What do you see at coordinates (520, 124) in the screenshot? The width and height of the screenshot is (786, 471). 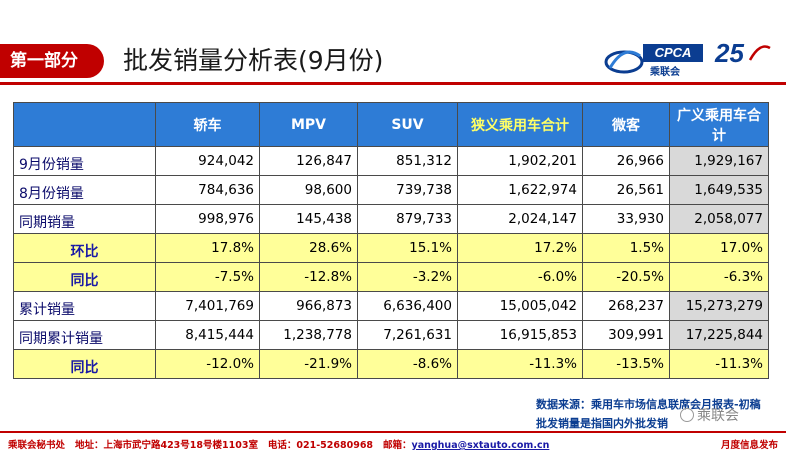 I see `column-header-narrow-total: 狭义乘用车合计` at bounding box center [520, 124].